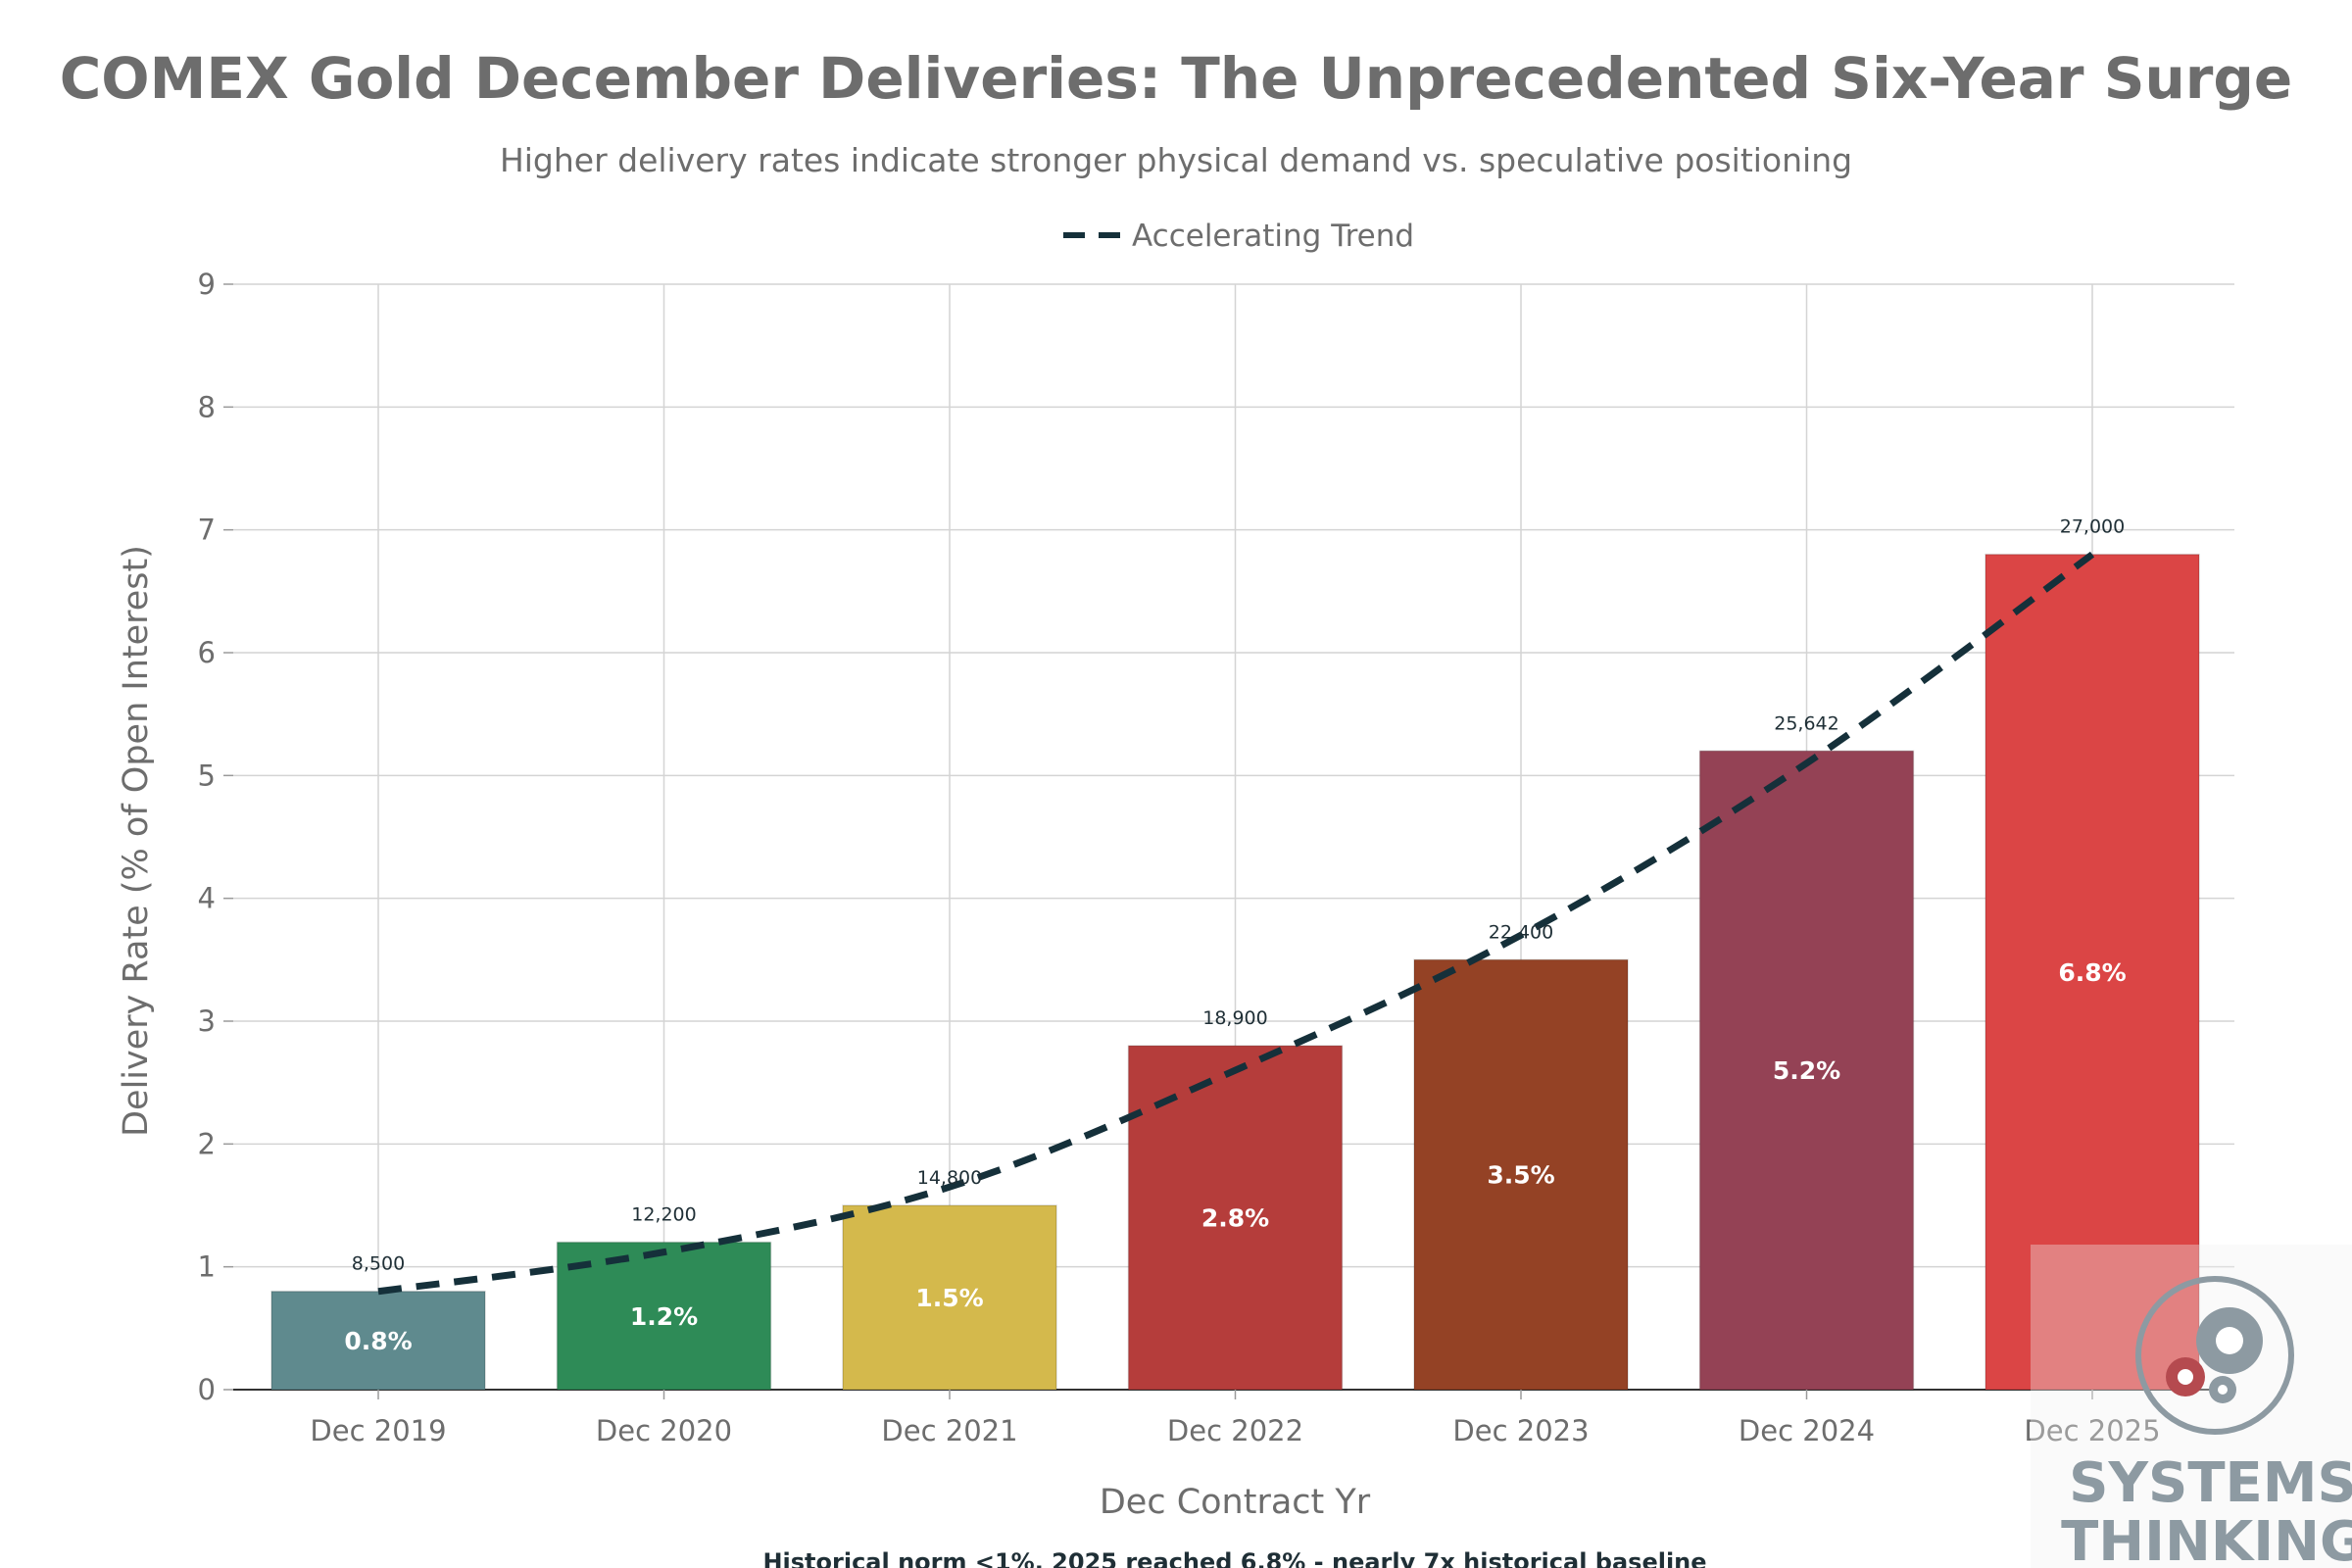  Describe the element at coordinates (664, 1430) in the screenshot. I see `x-tick-label: Dec 2020` at that location.